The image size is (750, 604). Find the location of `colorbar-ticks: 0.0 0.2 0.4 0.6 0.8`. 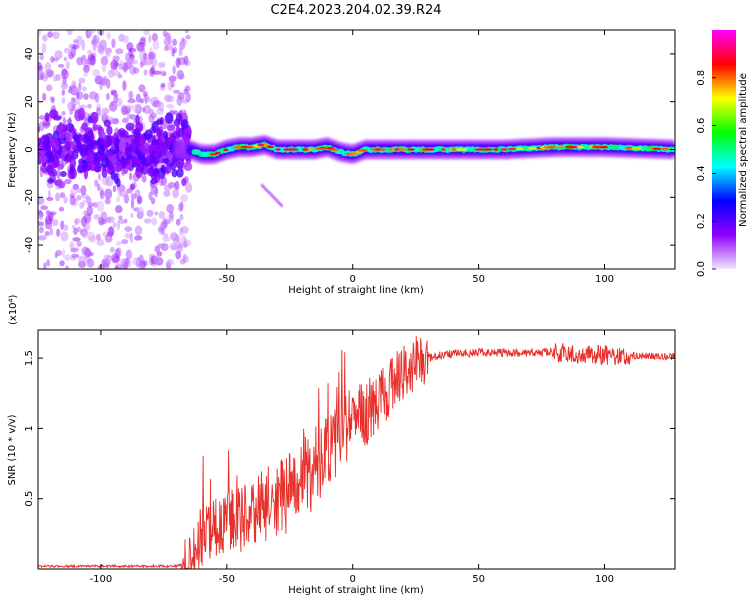

colorbar-ticks: 0.0 0.2 0.4 0.6 0.8 is located at coordinates (706, 173).